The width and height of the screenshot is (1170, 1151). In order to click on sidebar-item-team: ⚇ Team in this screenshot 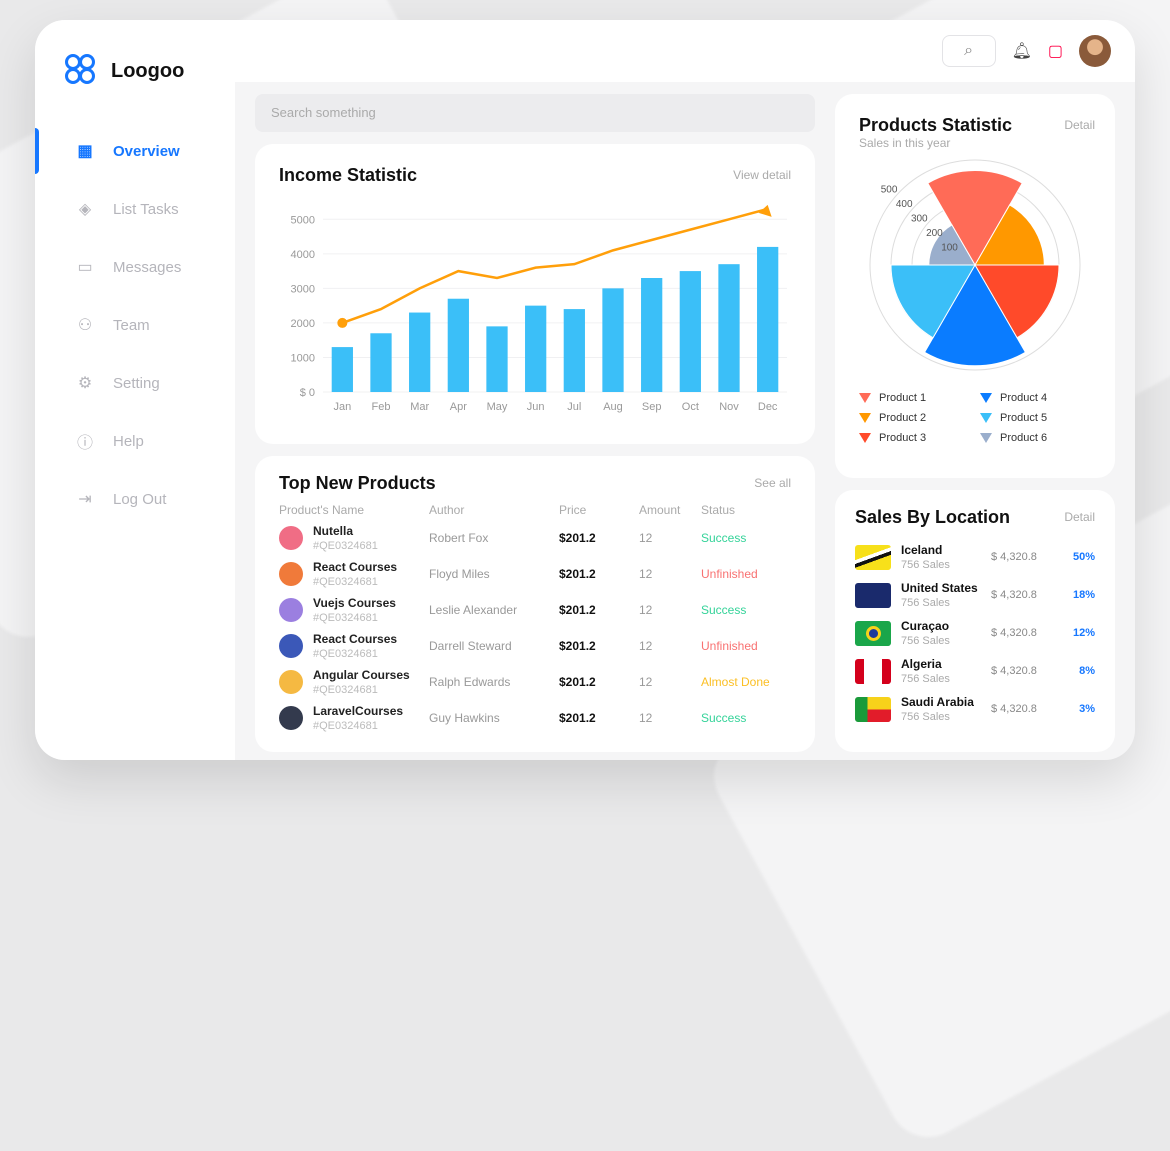, I will do `click(135, 325)`.